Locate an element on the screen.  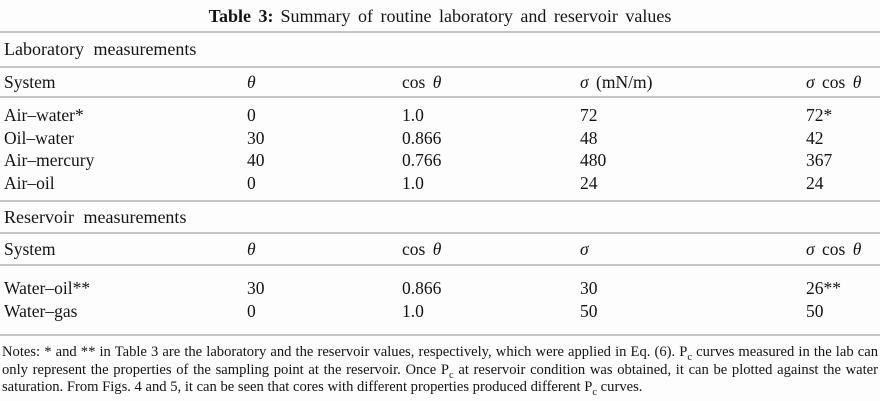
table-row: Oil–water 30 0.866 48 42 is located at coordinates (440, 138).